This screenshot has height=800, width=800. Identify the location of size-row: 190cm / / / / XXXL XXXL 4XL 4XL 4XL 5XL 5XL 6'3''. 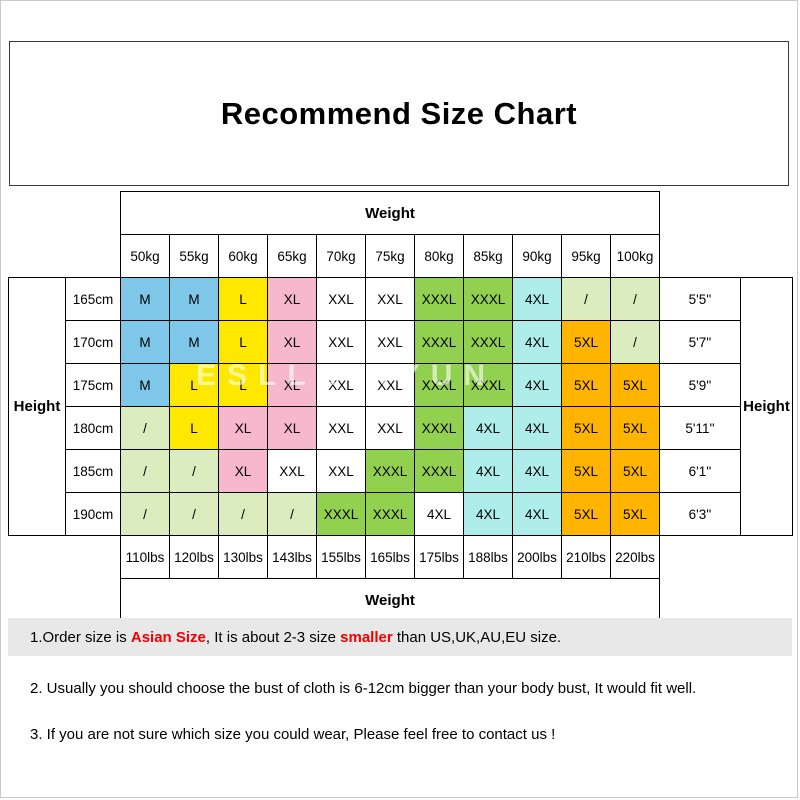
(401, 514).